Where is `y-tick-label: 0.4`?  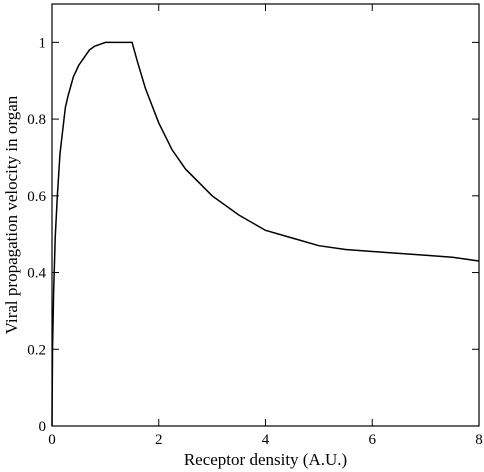
y-tick-label: 0.4 is located at coordinates (36, 274).